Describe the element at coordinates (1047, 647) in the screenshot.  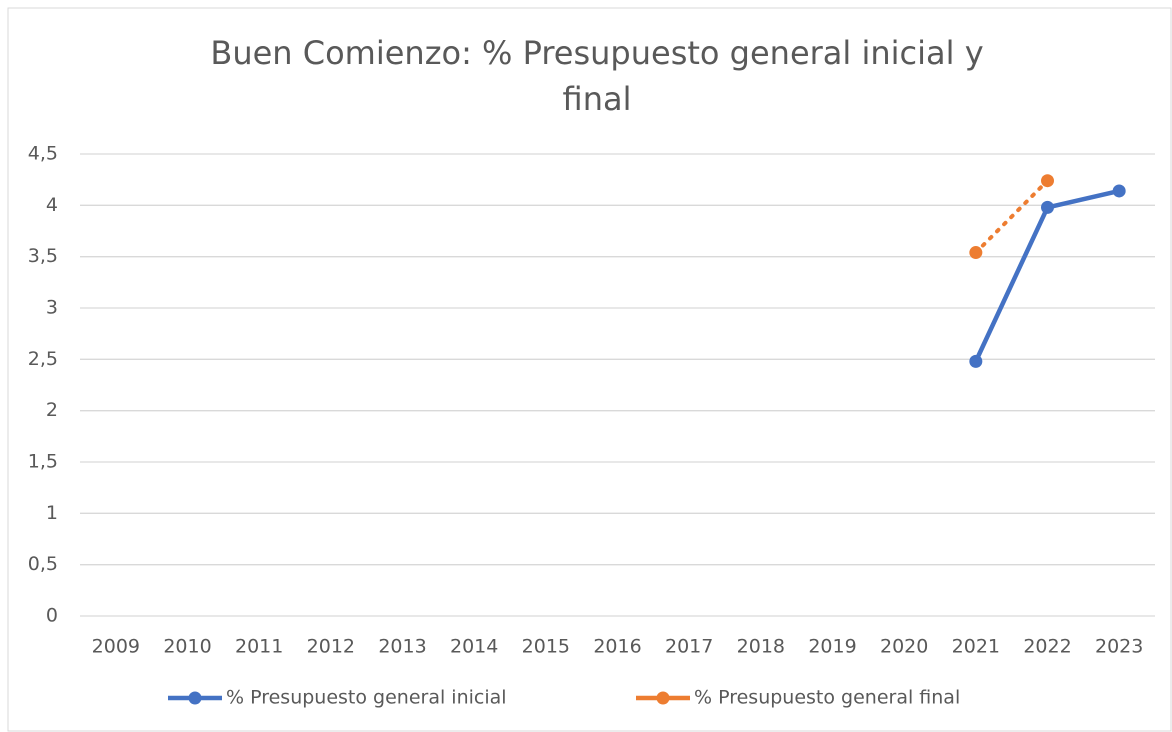
I see `x-tick-label: 2022` at that location.